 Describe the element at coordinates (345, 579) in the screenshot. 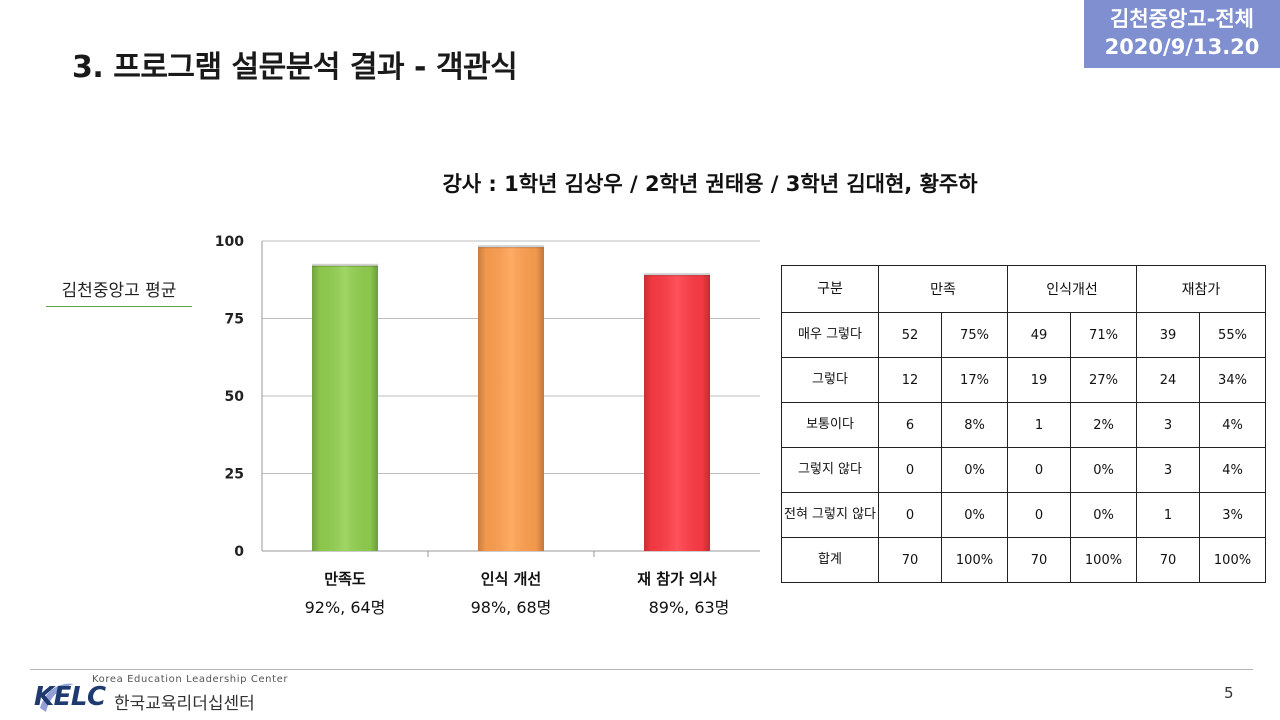

I see `x-category-label: 만족도` at that location.